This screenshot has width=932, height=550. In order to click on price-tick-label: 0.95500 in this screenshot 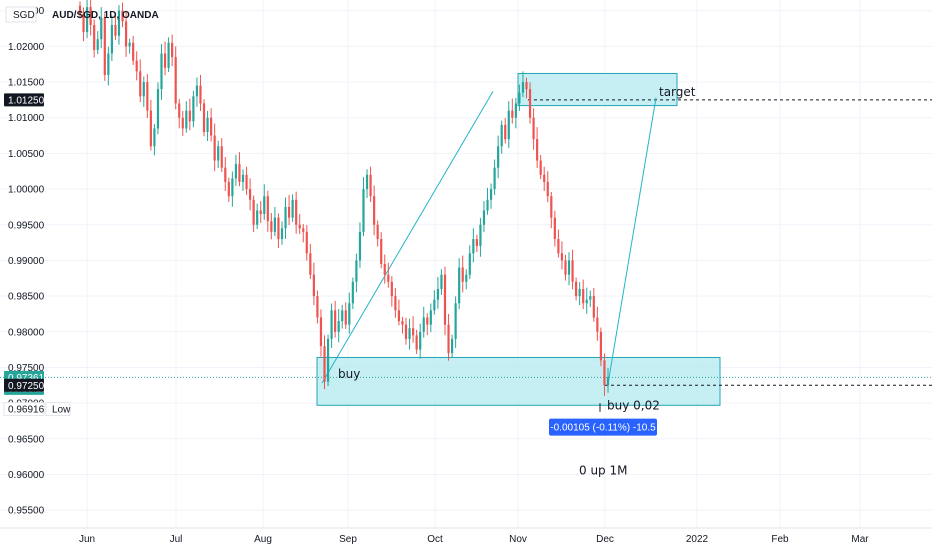, I will do `click(26, 511)`.